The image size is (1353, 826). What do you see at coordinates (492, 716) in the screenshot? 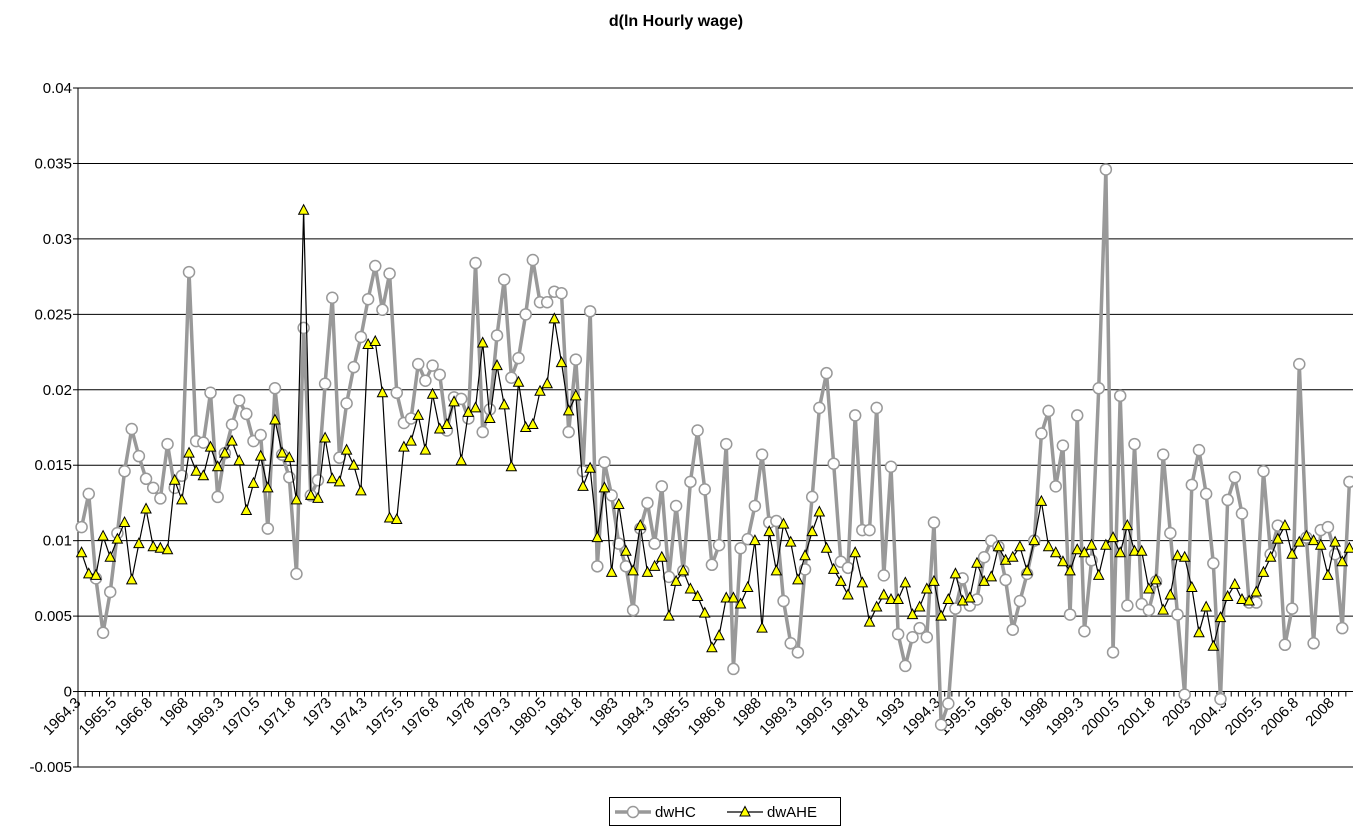
I see `x-tick-label: 1979.3` at bounding box center [492, 716].